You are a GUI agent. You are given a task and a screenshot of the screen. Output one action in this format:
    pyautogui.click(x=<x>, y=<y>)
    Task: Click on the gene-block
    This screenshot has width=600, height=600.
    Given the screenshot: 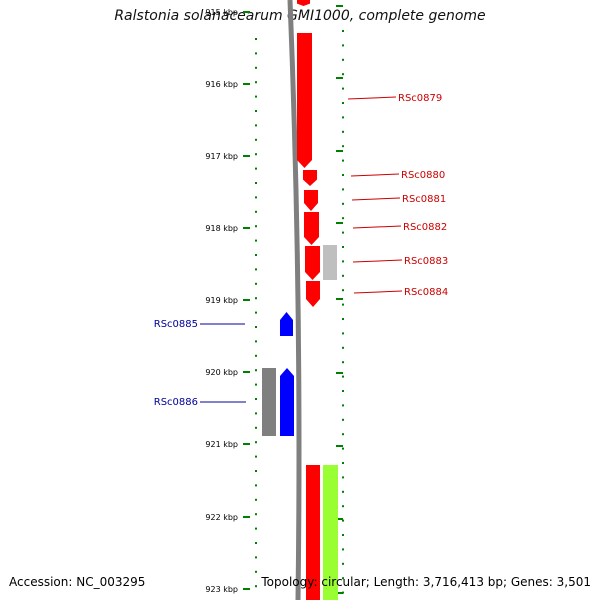 What is the action you would take?
    pyautogui.click(x=313, y=532)
    